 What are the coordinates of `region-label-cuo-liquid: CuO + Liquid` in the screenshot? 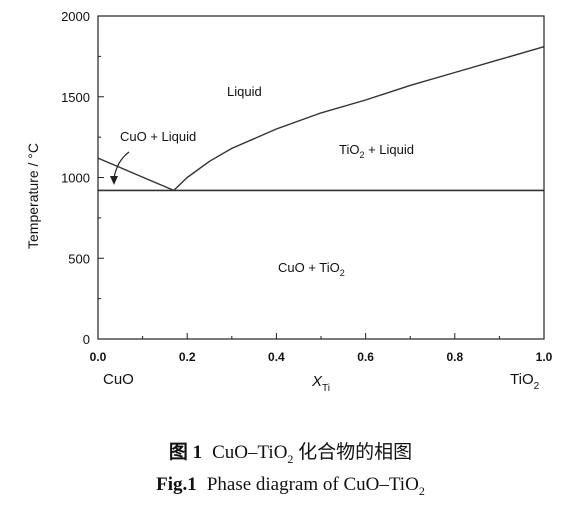 It's located at (158, 136).